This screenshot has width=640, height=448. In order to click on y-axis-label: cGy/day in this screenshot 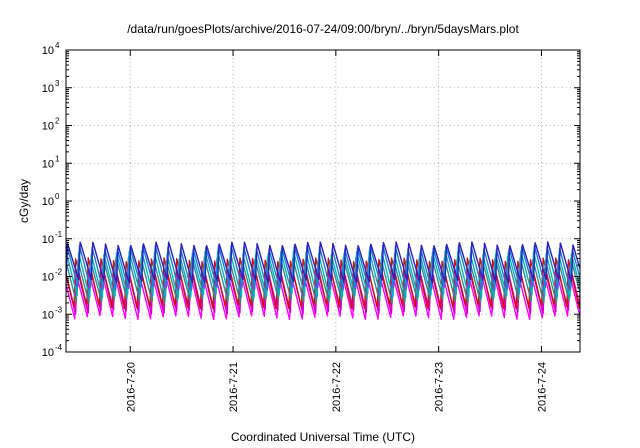, I will do `click(24, 201)`.